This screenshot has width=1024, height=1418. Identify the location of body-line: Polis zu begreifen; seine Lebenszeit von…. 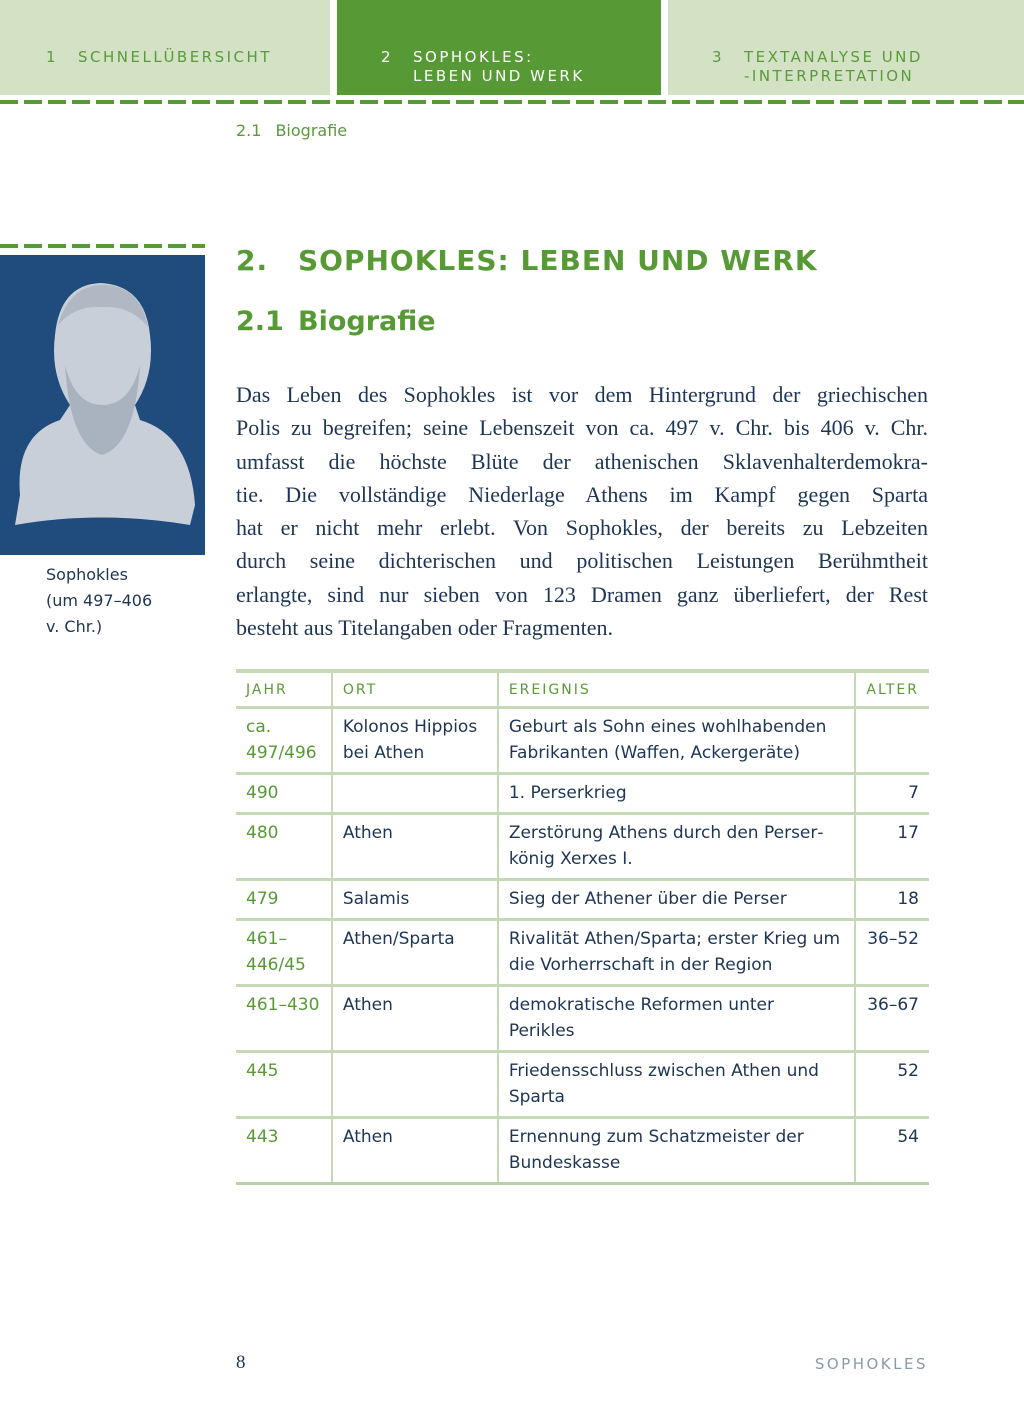
(582, 428).